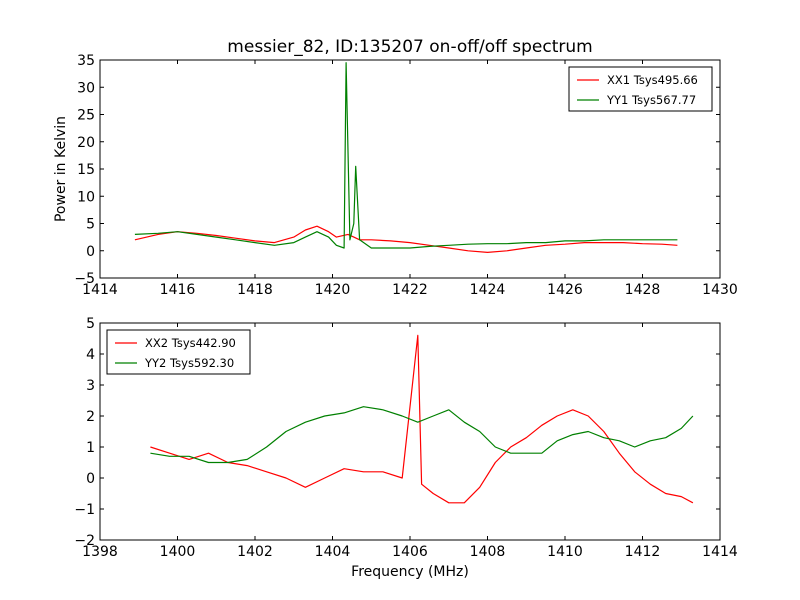 The height and width of the screenshot is (600, 800). What do you see at coordinates (565, 552) in the screenshot?
I see `x-tick-label: 1410` at bounding box center [565, 552].